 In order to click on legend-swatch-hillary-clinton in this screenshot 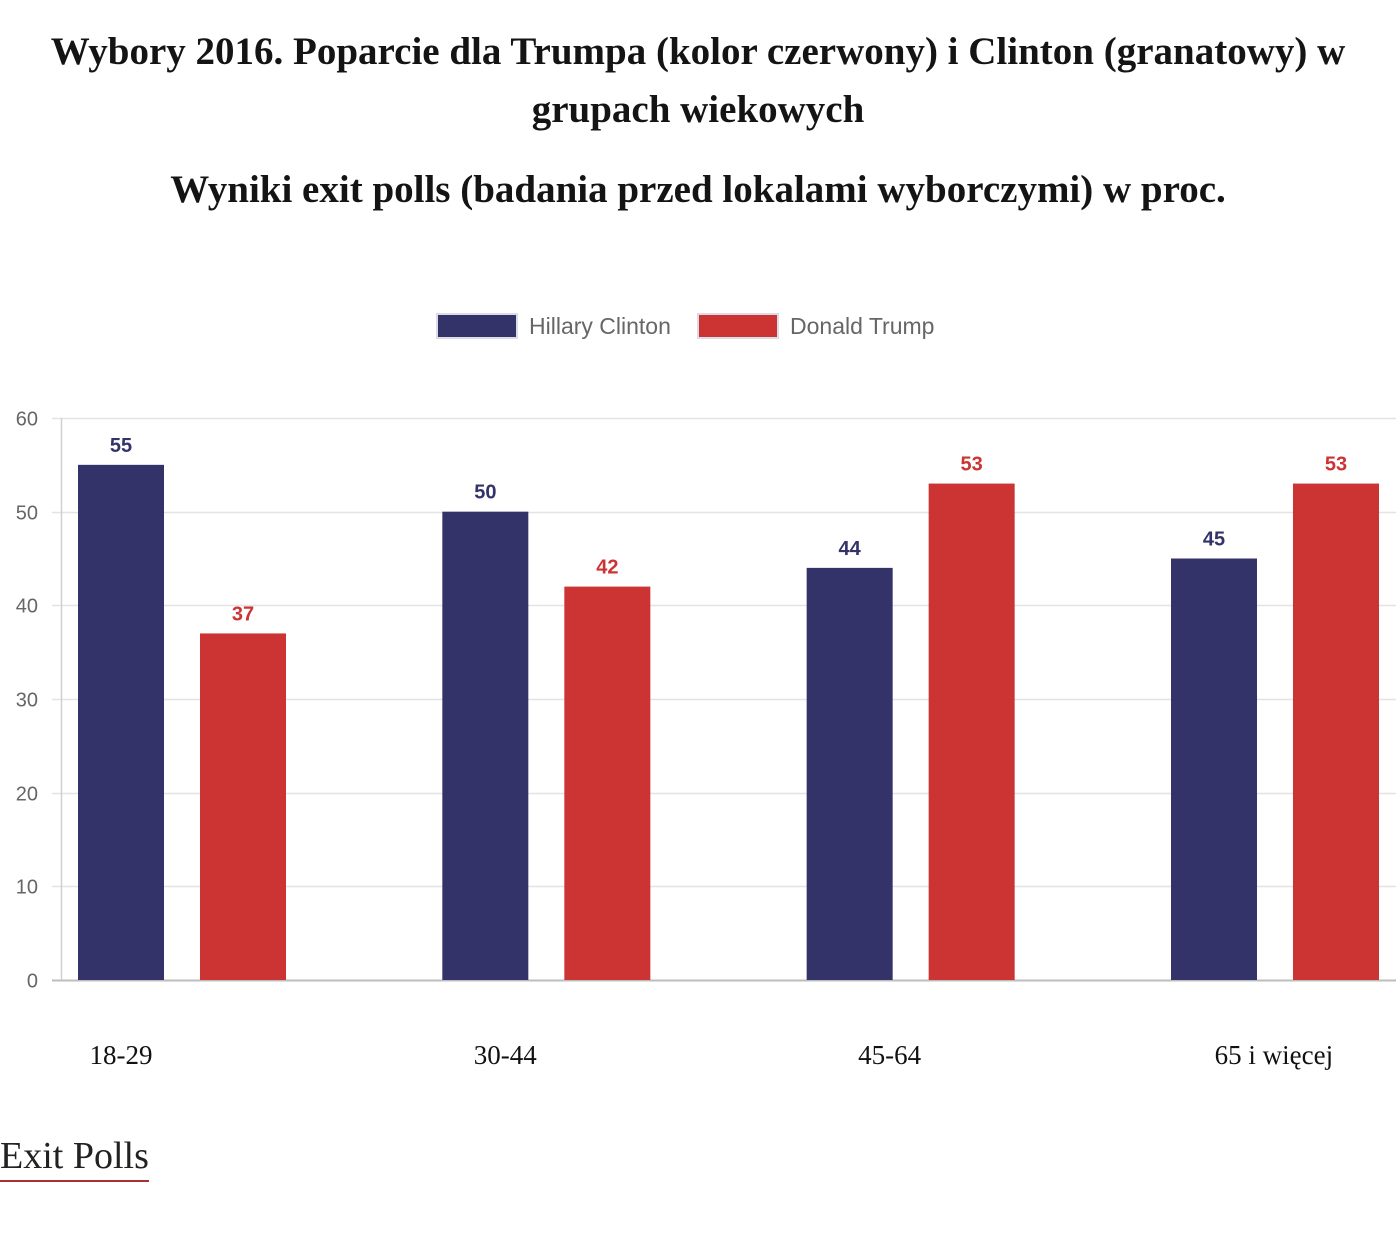, I will do `click(477, 326)`.